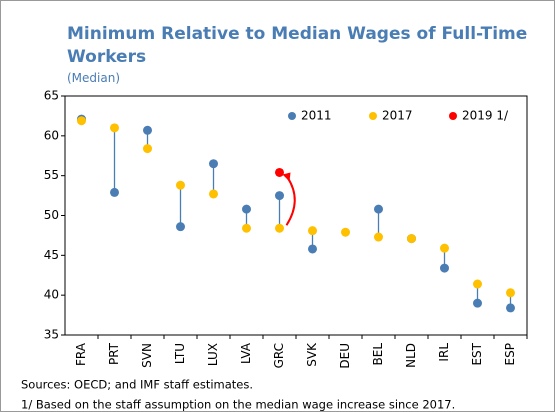 This screenshot has height=412, width=555. What do you see at coordinates (279, 355) in the screenshot?
I see `x-tick-label: GRC` at bounding box center [279, 355].